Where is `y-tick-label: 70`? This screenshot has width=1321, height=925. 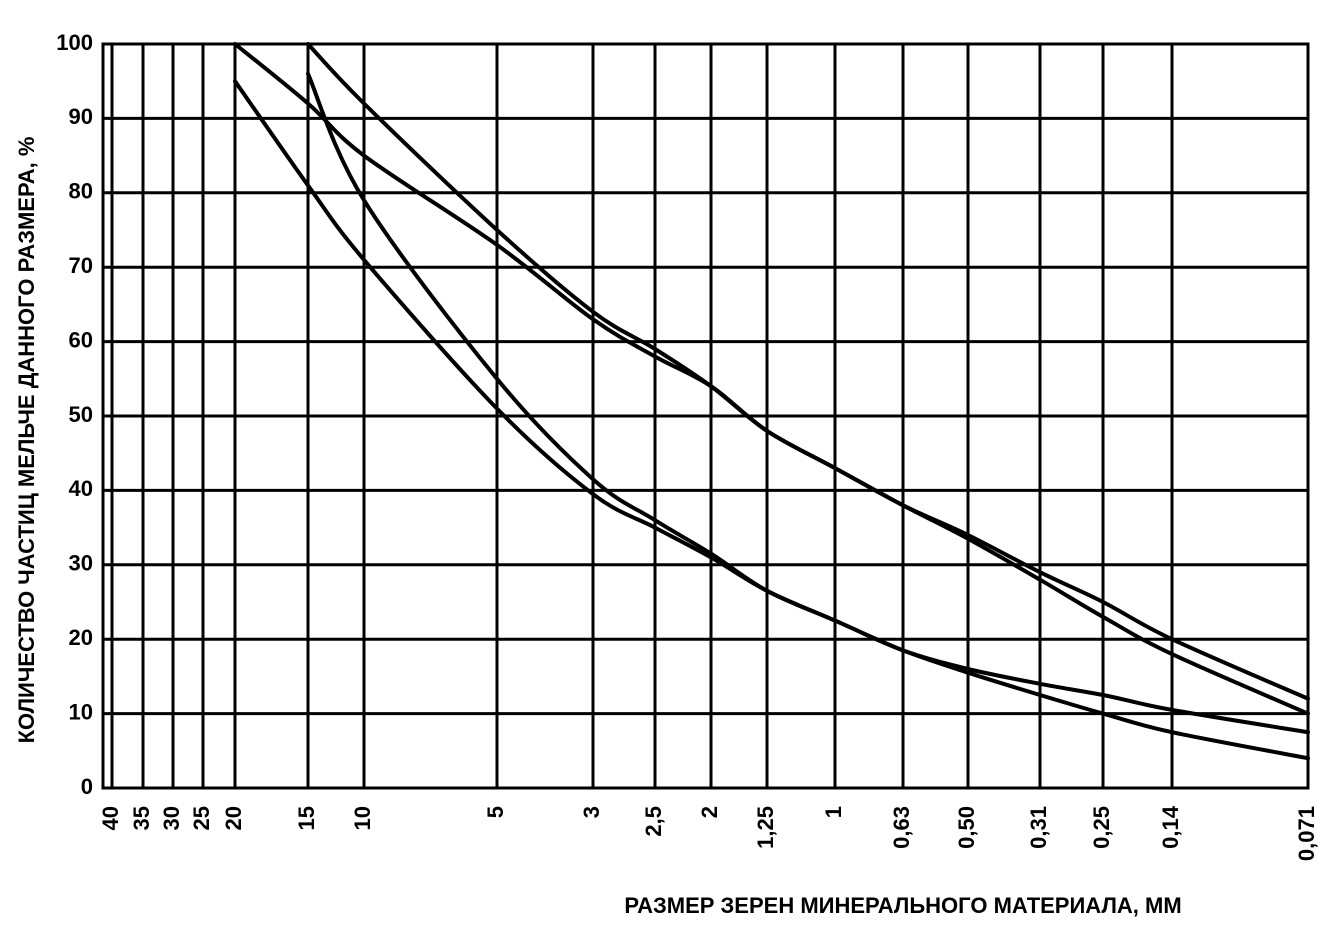 y-tick-label: 70 is located at coordinates (81, 265).